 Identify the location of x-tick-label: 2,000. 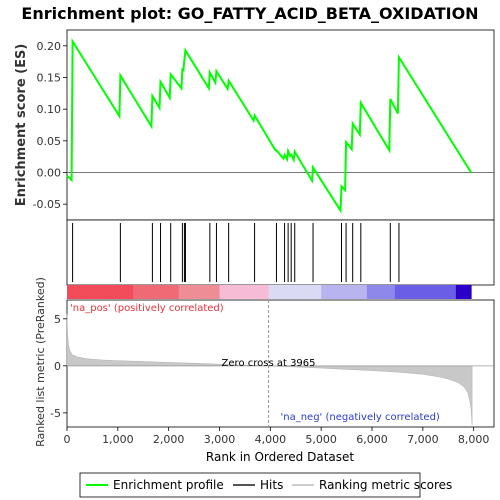
(169, 439).